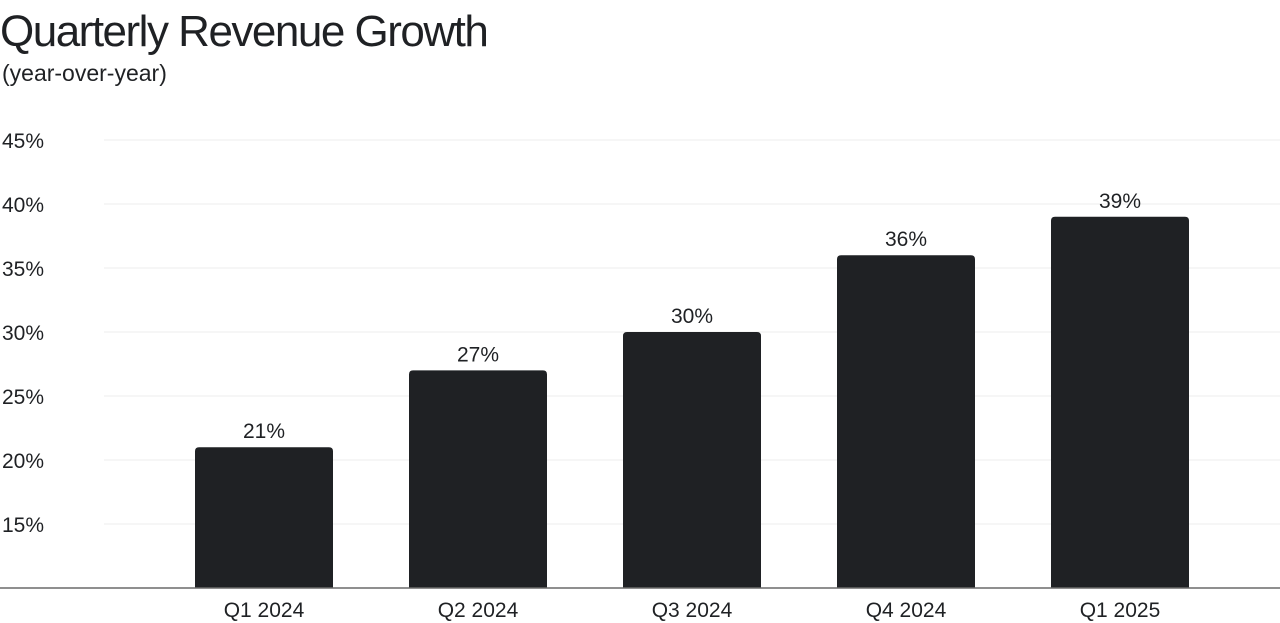 This screenshot has width=1280, height=623. Describe the element at coordinates (1120, 610) in the screenshot. I see `category-label: Q1 2025` at that location.